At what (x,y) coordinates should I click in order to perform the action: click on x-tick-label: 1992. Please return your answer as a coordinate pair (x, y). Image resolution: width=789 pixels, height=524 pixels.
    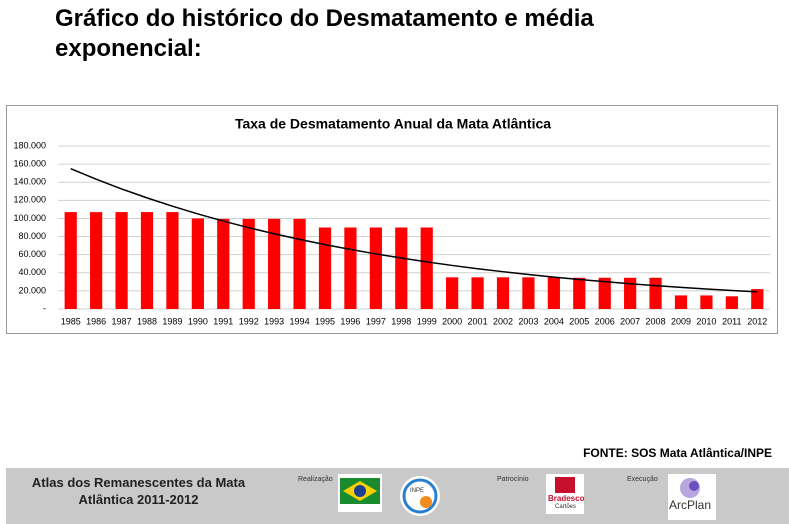
    Looking at the image, I should click on (249, 321).